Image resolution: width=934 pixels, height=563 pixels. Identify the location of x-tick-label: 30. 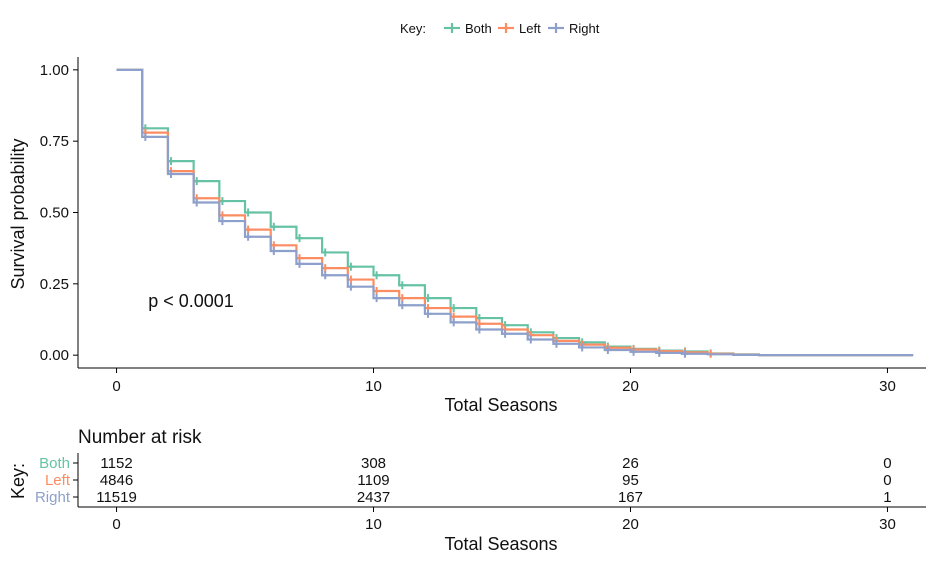
(887, 386).